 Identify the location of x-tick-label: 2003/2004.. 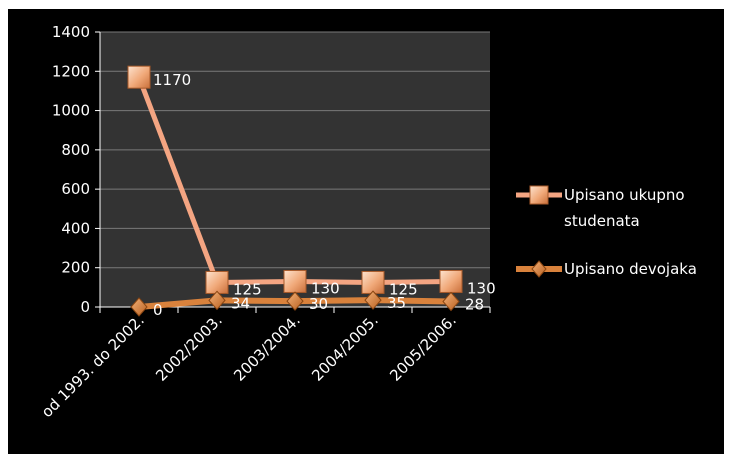
(267, 348).